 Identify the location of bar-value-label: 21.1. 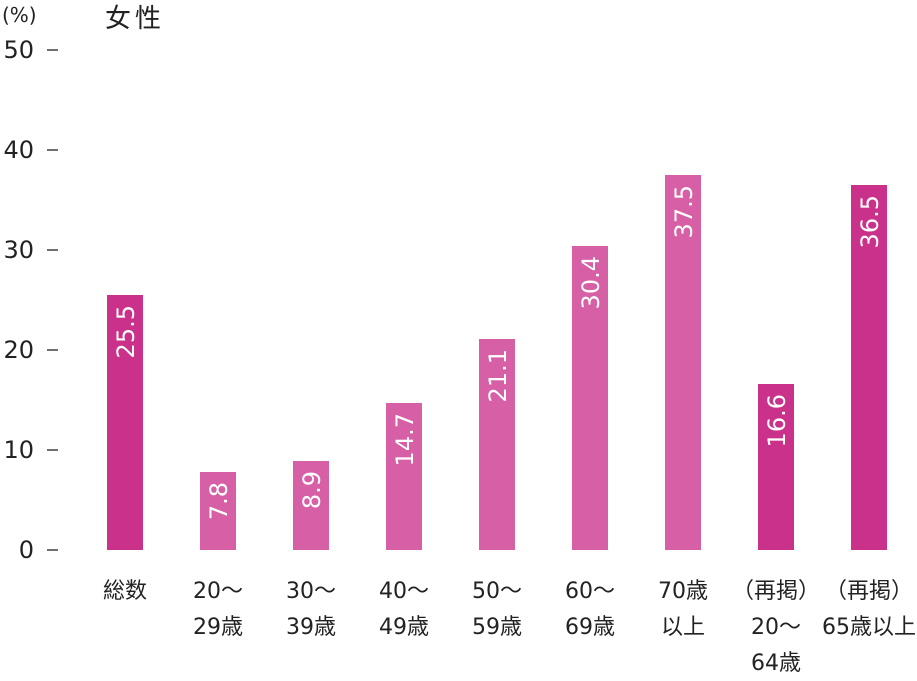
(498, 375).